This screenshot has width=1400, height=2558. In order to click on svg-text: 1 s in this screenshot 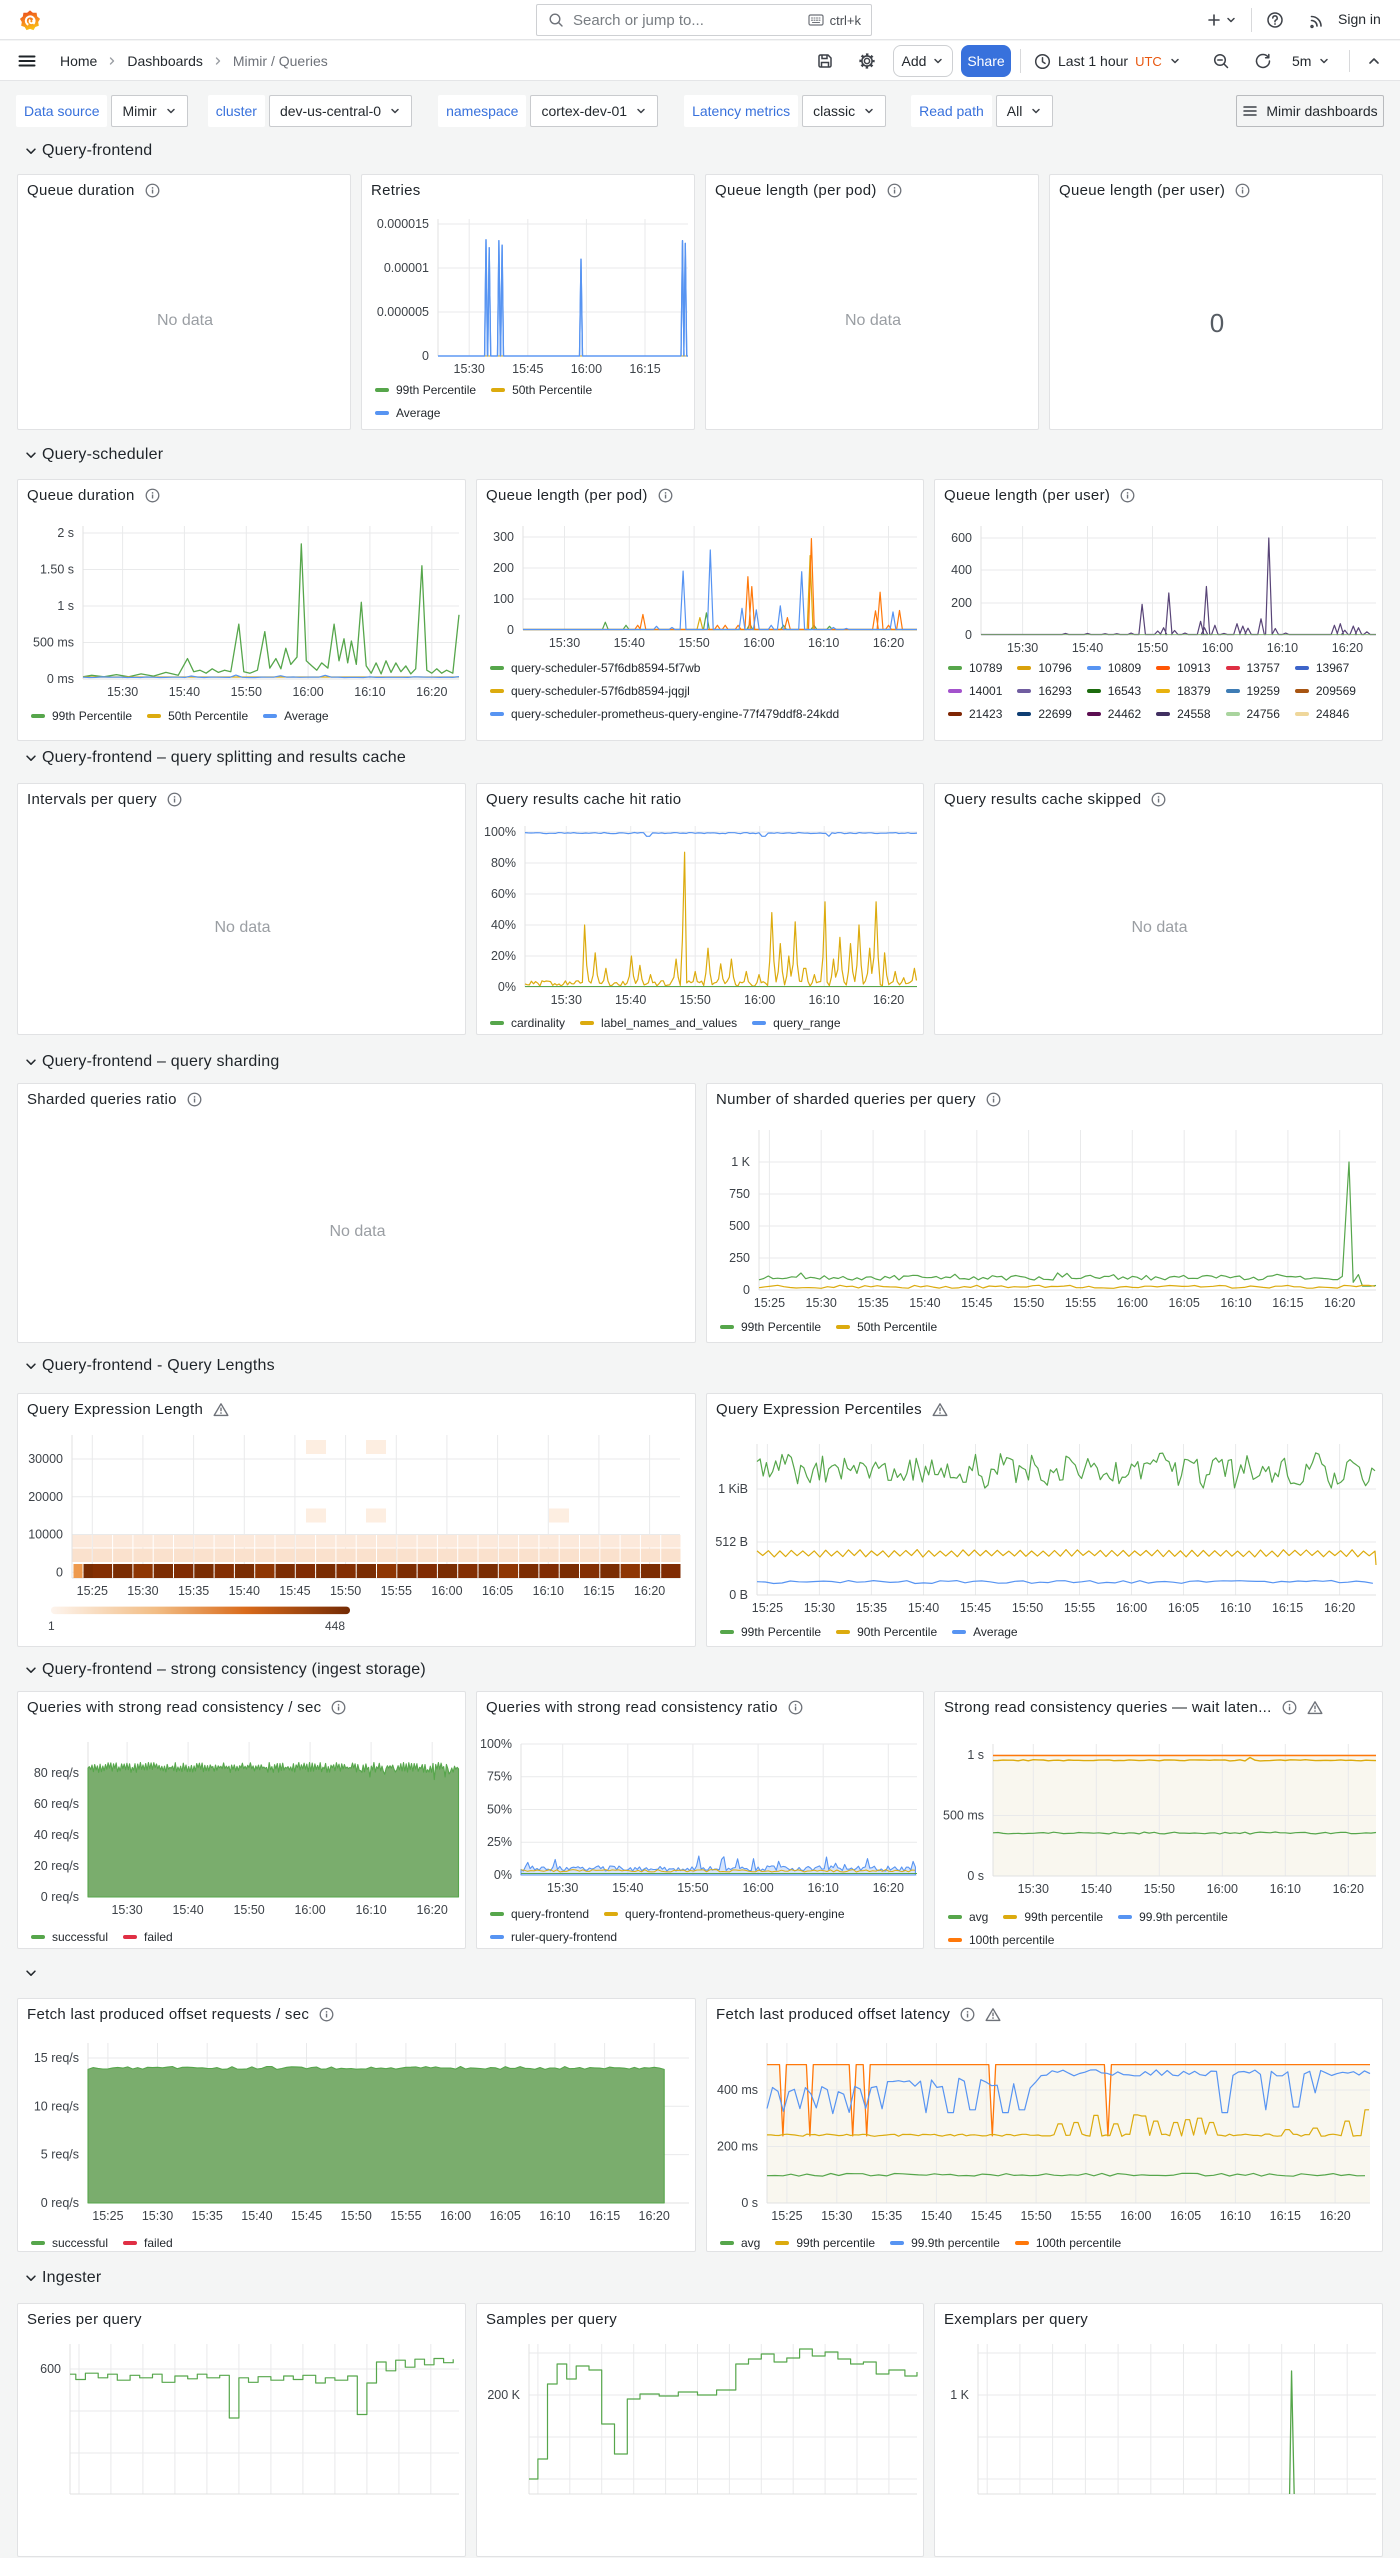, I will do `click(975, 1755)`.